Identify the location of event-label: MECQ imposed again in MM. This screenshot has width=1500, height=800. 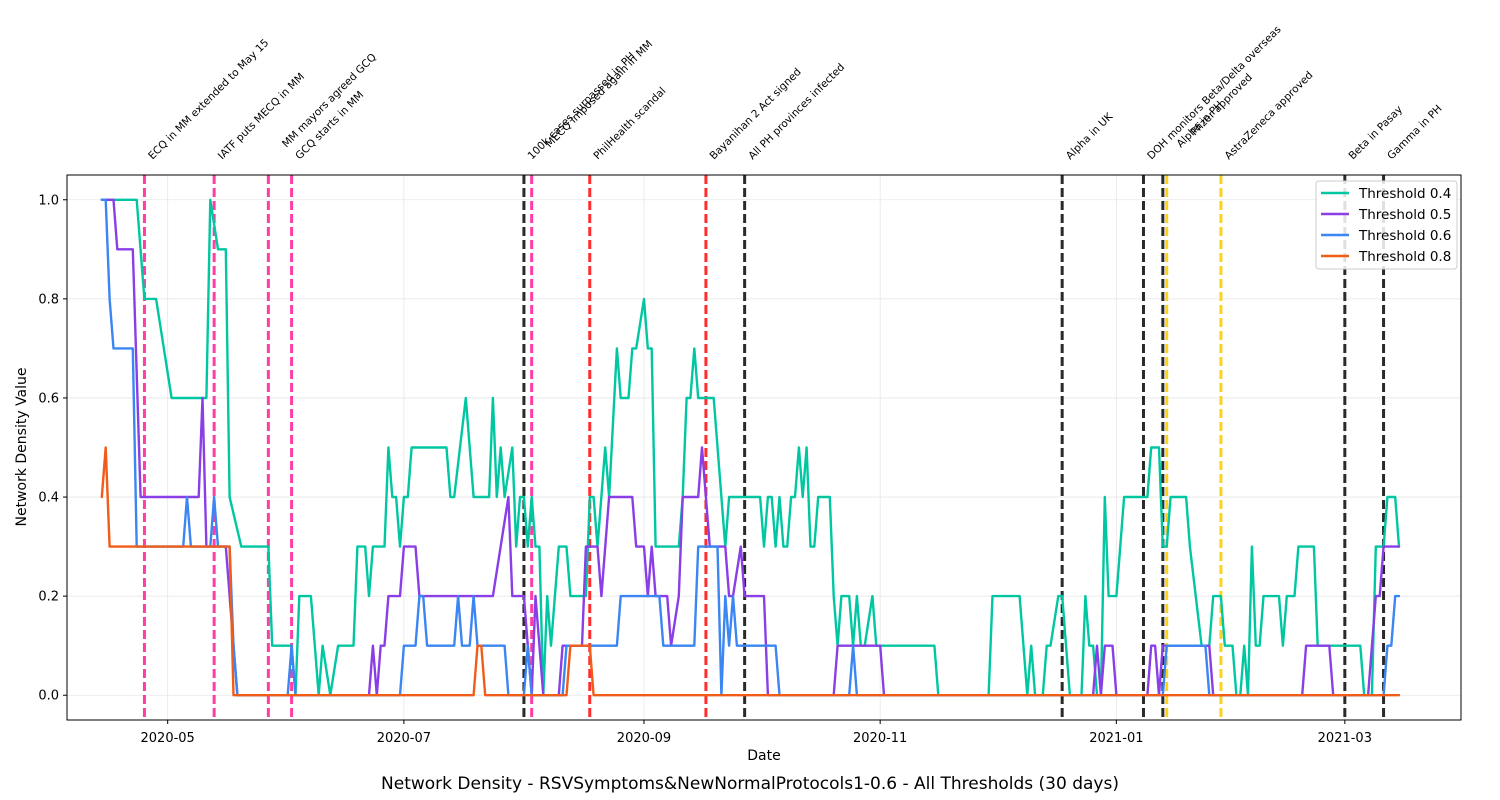
(599, 94).